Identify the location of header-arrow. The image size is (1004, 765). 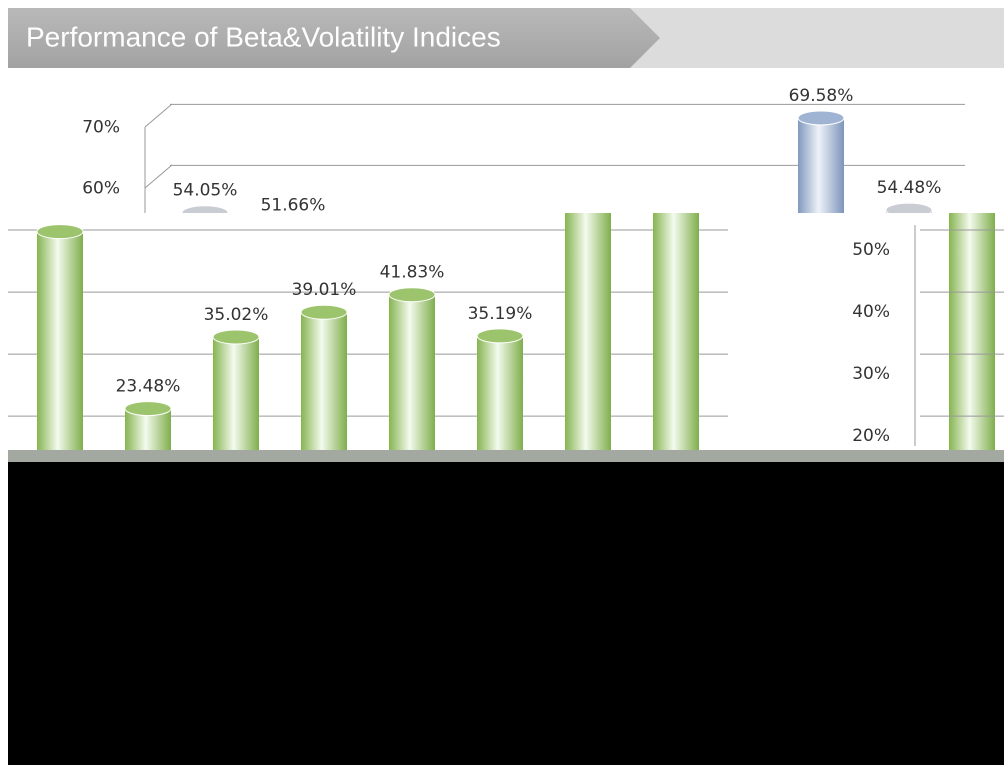
(334, 38).